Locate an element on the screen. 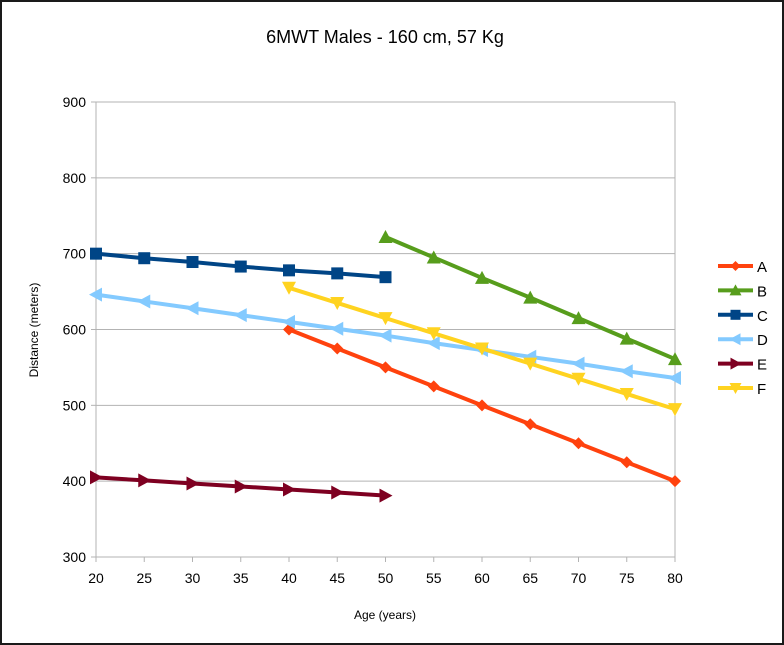  y-tick-label: 300 is located at coordinates (75, 557).